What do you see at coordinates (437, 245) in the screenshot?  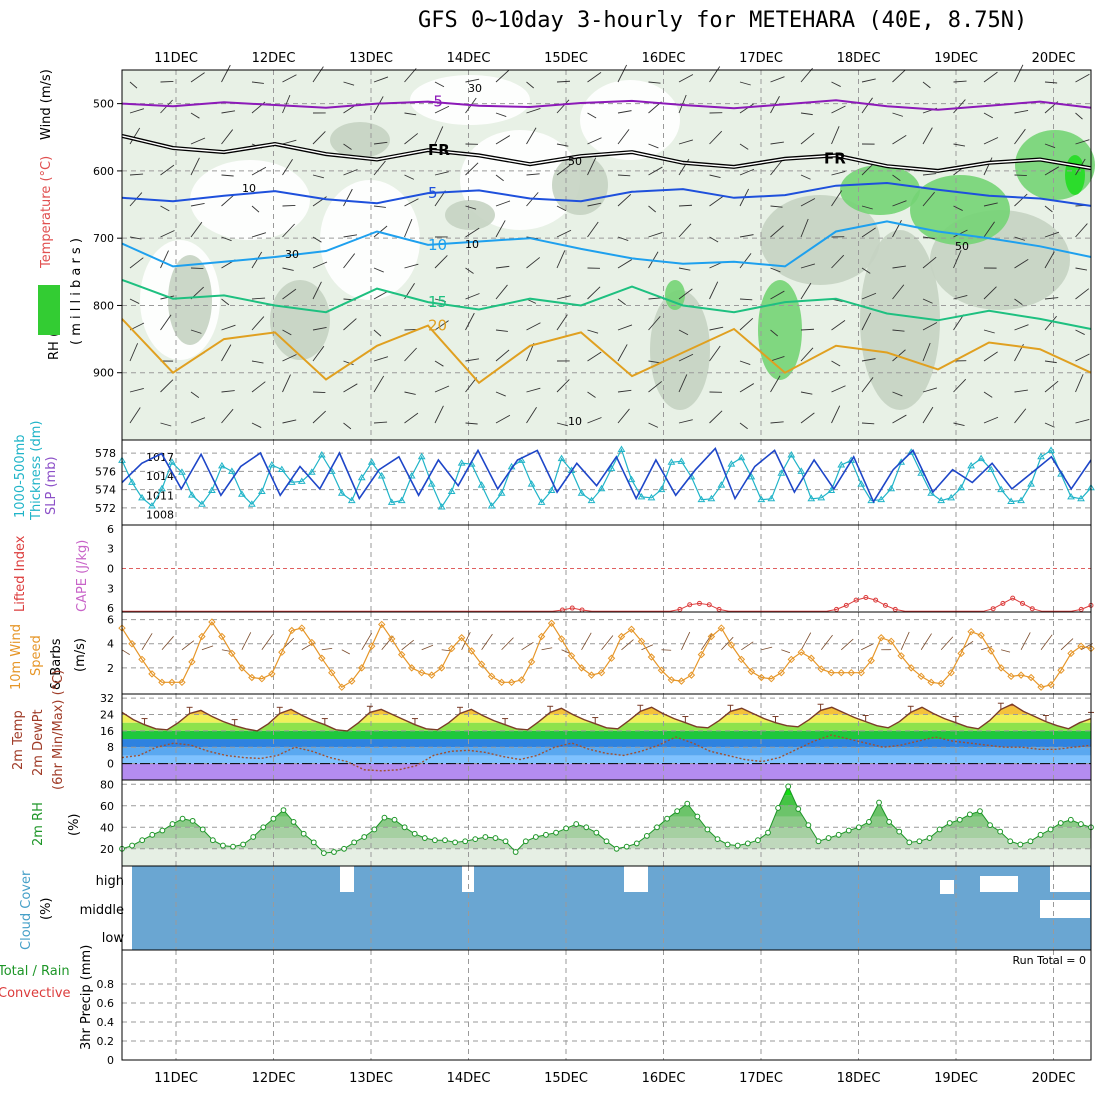 I see `isotherm-label: 10` at bounding box center [437, 245].